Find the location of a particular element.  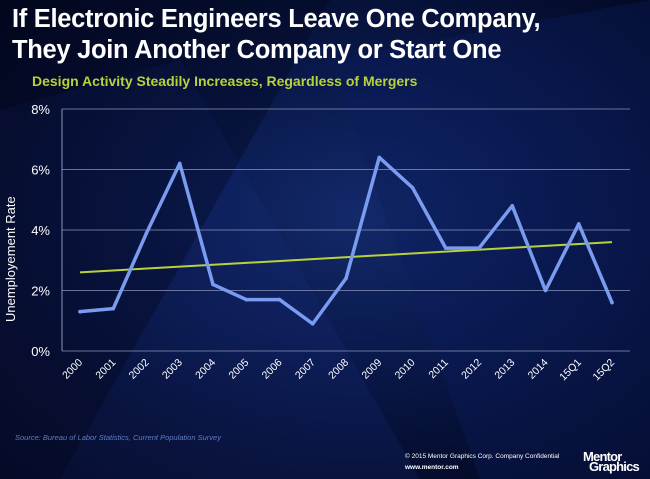

x-tick-label: 2005 is located at coordinates (238, 369).